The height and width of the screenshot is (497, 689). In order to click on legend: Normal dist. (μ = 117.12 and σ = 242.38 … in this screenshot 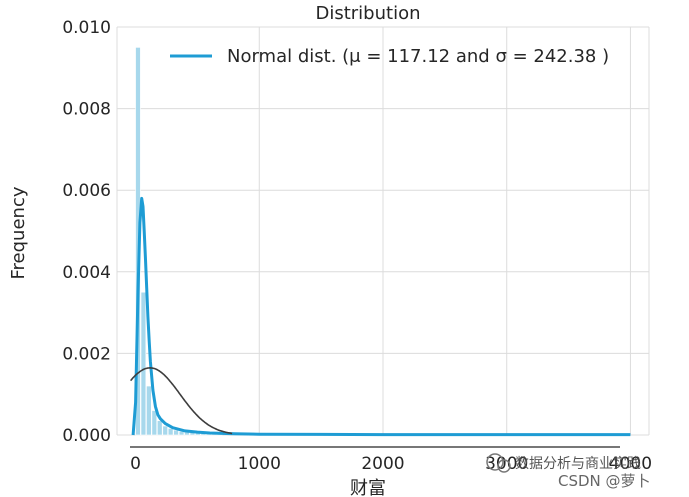, I will do `click(389, 56)`.